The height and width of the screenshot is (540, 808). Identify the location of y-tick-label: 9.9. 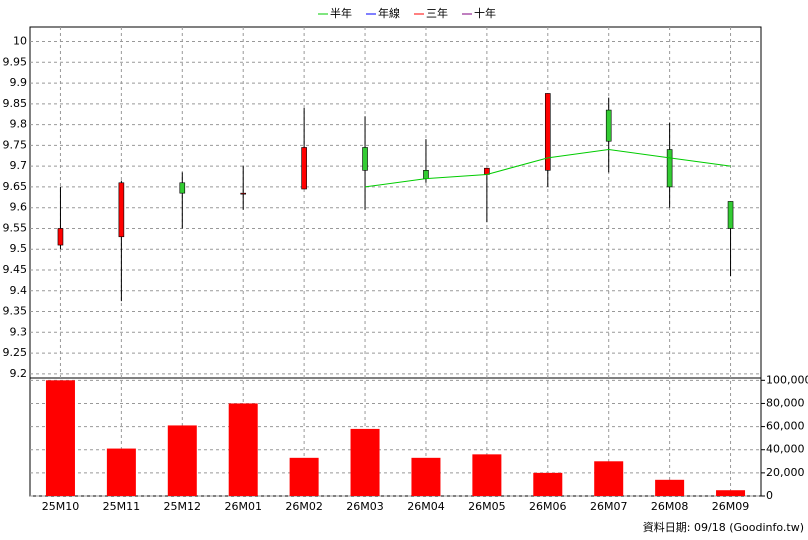
(19, 82).